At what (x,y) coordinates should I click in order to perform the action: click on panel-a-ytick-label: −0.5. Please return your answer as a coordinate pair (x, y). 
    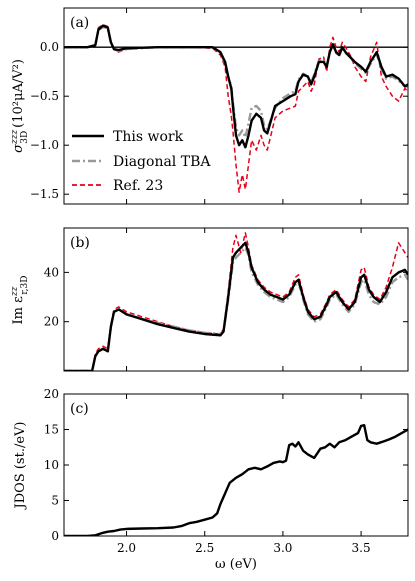
    Looking at the image, I should click on (44, 96).